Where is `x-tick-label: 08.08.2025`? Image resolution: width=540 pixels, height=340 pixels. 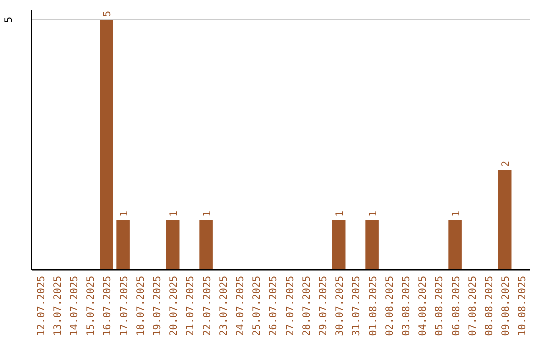 x-tick-label: 08.08.2025 is located at coordinates (490, 306).